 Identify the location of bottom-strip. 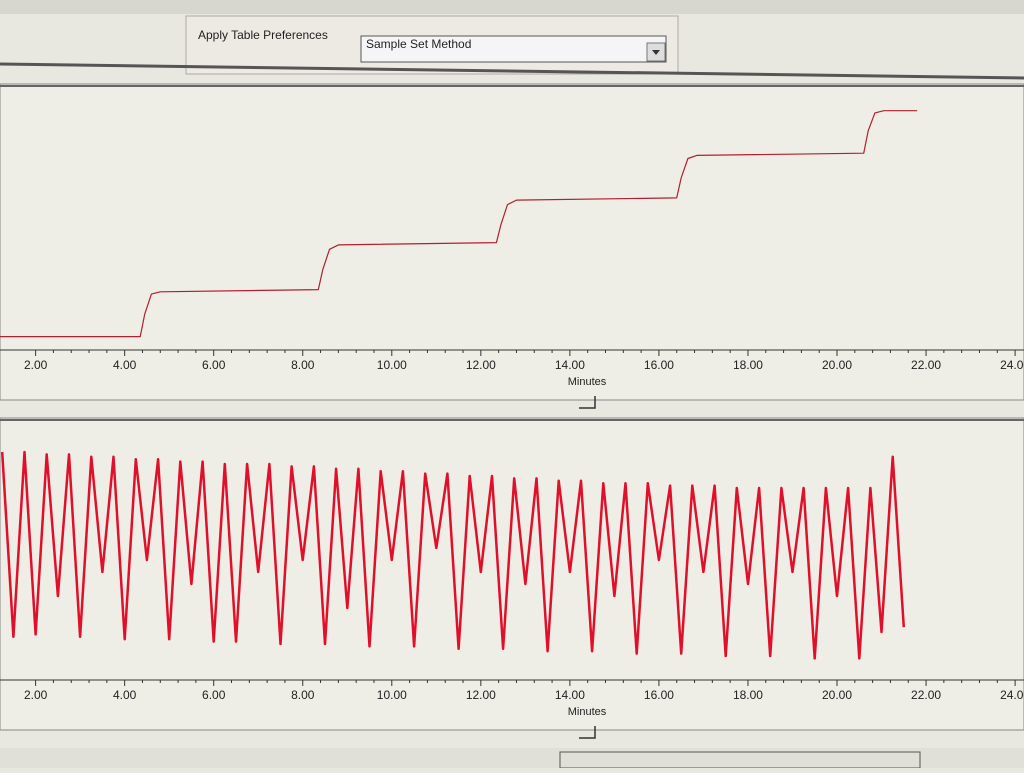
(512, 758).